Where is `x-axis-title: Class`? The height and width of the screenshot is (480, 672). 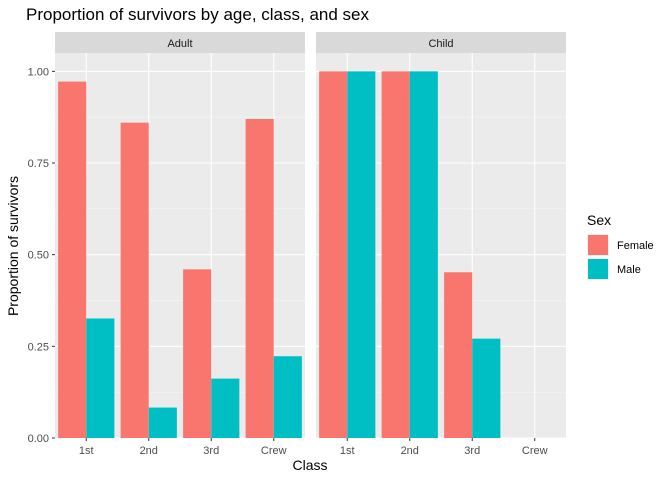 x-axis-title: Class is located at coordinates (309, 465).